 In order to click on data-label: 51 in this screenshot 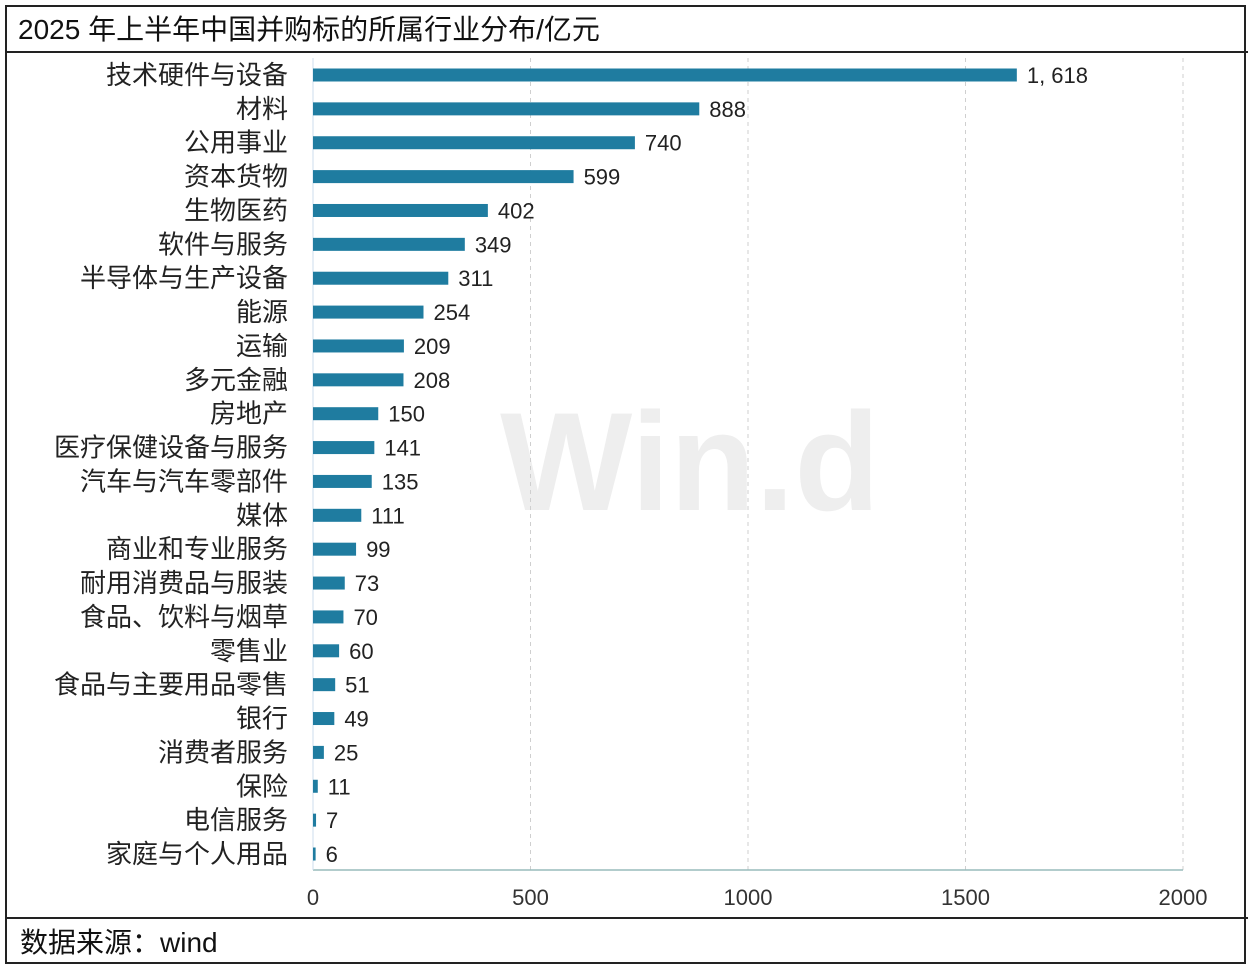, I will do `click(357, 685)`.